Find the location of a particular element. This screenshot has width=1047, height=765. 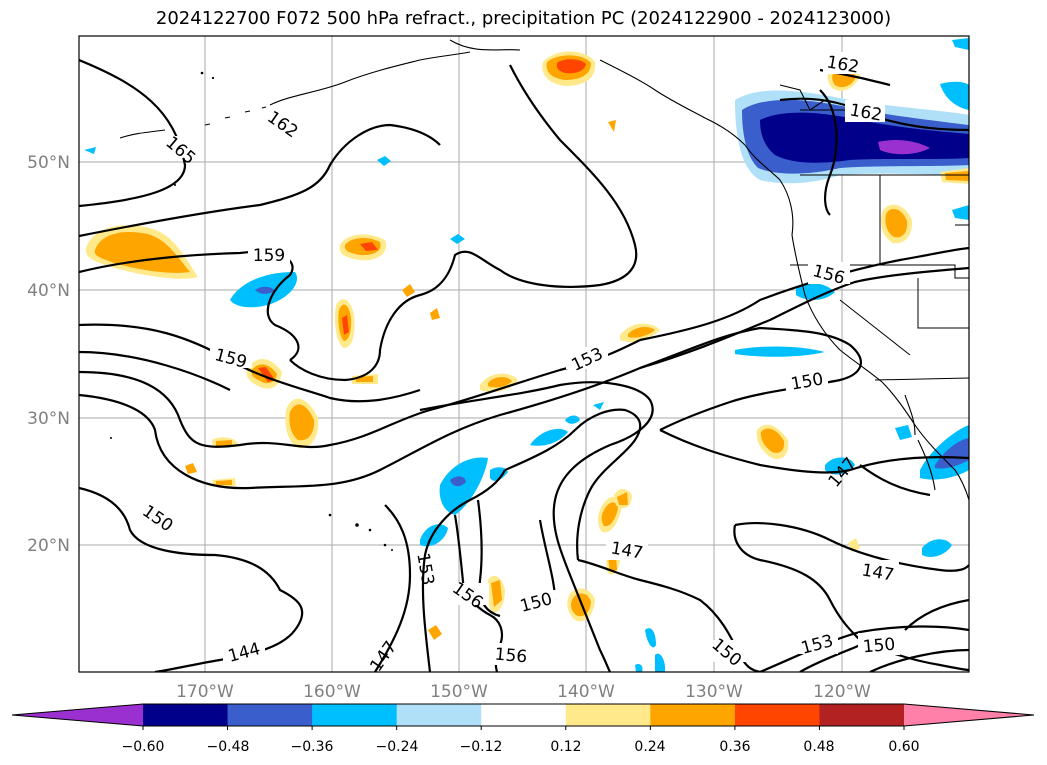

contour-label: 156 is located at coordinates (511, 656).